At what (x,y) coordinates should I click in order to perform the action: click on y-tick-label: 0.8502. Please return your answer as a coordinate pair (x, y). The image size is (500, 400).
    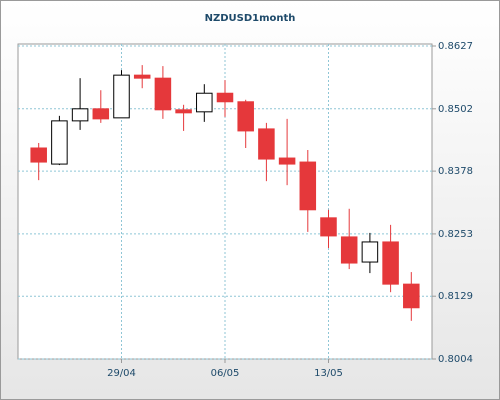
    Looking at the image, I should click on (455, 109).